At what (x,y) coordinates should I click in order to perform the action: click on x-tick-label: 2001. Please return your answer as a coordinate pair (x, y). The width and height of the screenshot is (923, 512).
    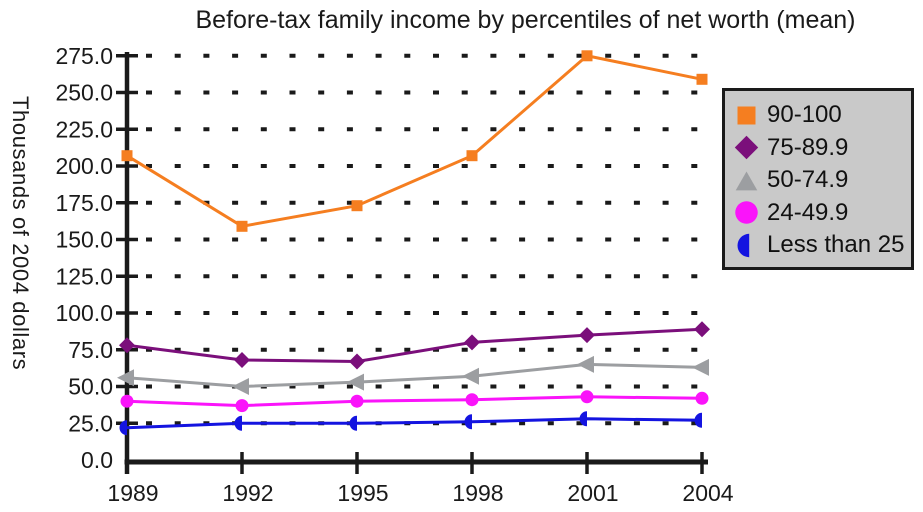
    Looking at the image, I should click on (592, 493).